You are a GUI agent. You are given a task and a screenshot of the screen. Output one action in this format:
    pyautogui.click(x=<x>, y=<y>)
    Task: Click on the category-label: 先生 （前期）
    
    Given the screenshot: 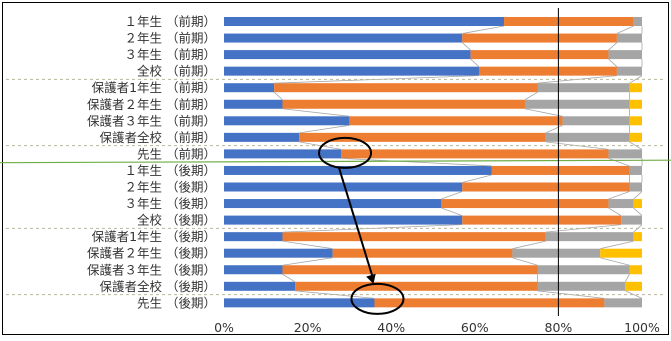 What is the action you would take?
    pyautogui.click(x=176, y=153)
    